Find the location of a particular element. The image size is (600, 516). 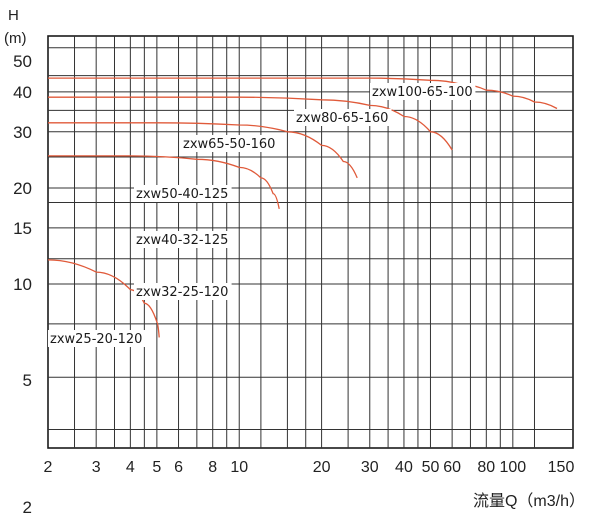

x-tick-label: 4 is located at coordinates (130, 467).